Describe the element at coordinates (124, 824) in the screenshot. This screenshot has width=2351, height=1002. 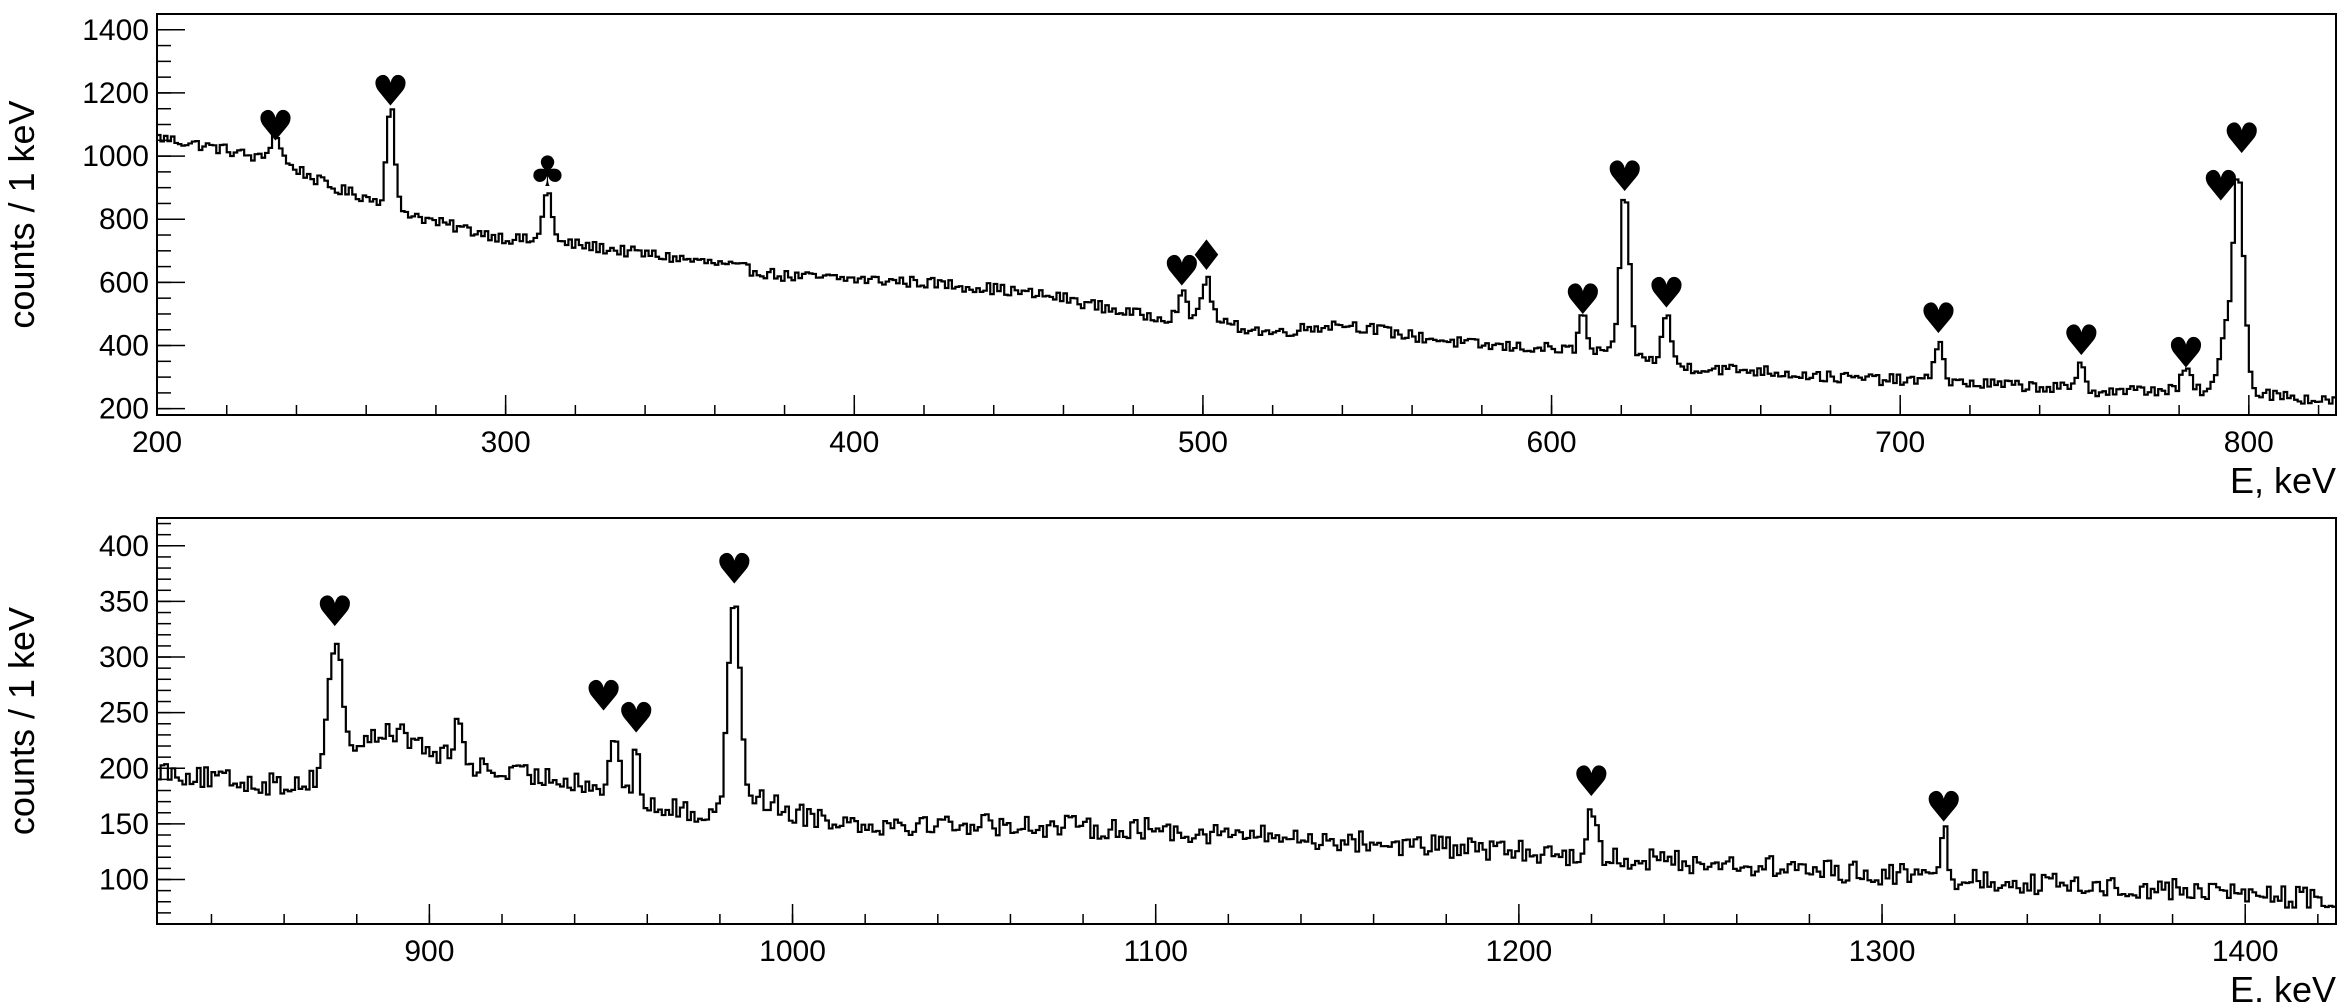
I see `y-tick-label: 150` at that location.